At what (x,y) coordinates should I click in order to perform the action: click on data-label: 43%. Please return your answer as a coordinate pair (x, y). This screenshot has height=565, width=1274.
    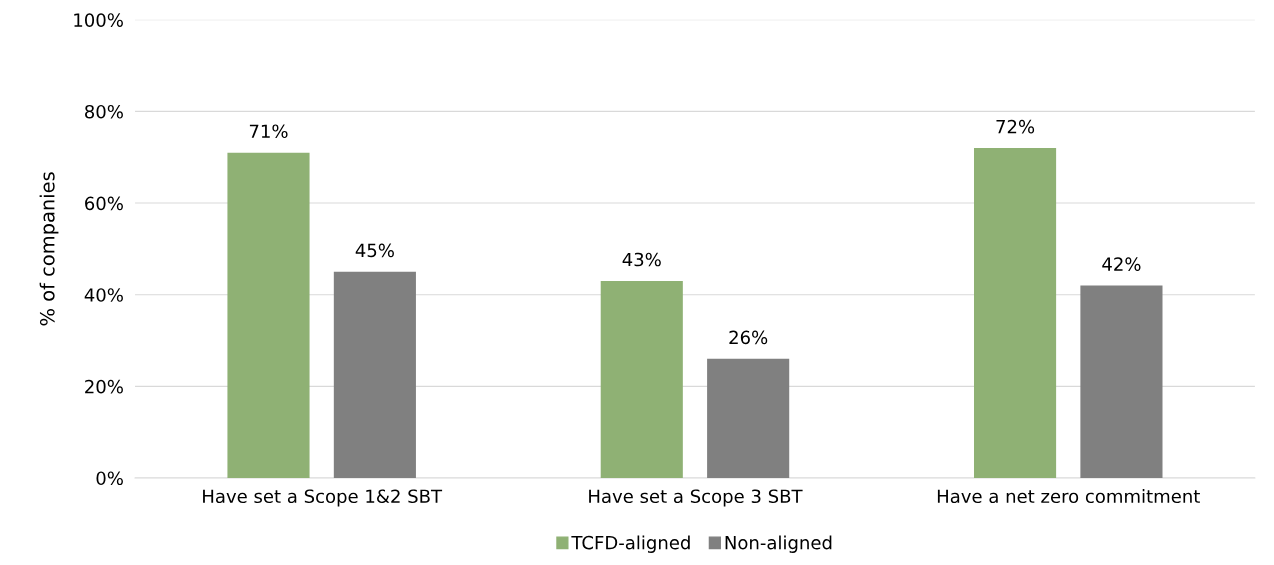
    Looking at the image, I should click on (641, 259).